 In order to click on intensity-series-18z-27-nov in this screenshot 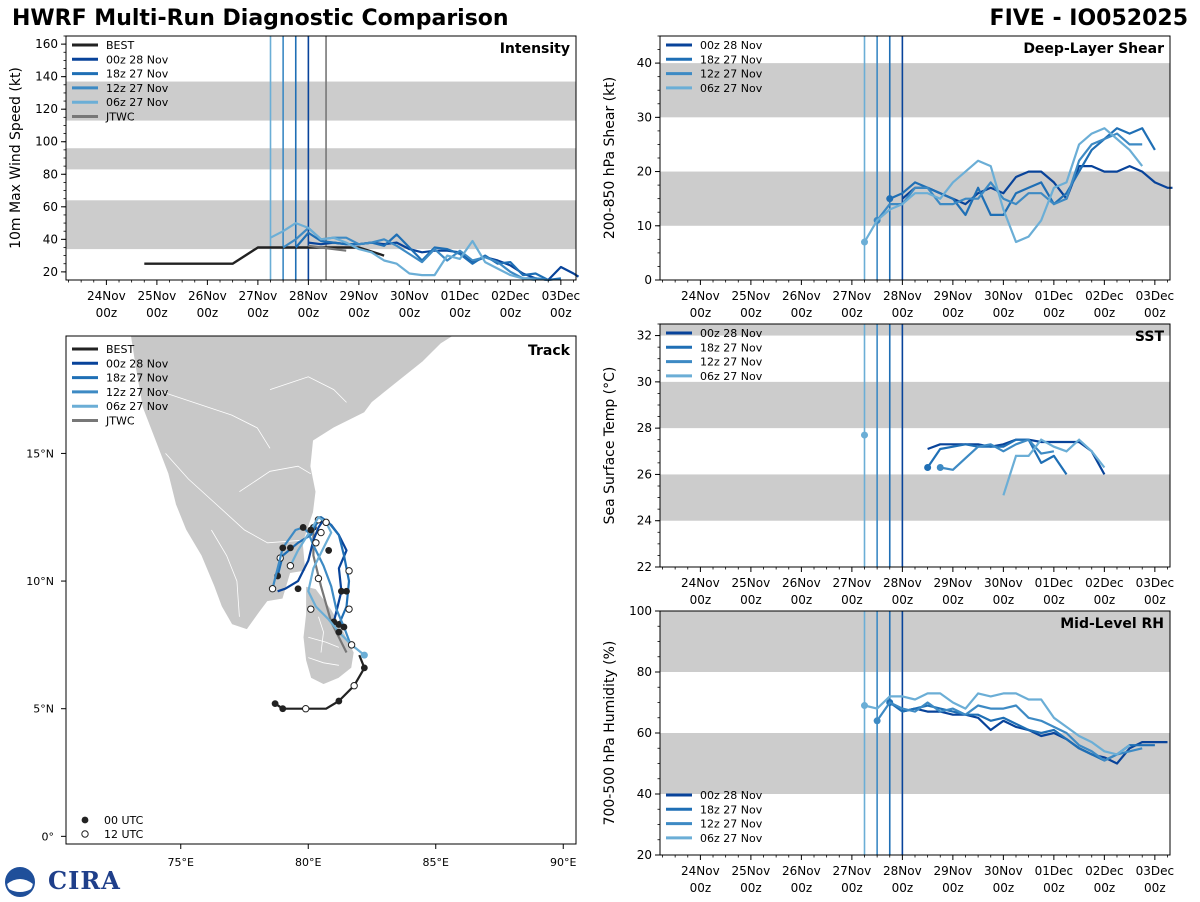, I will do `click(428, 256)`.